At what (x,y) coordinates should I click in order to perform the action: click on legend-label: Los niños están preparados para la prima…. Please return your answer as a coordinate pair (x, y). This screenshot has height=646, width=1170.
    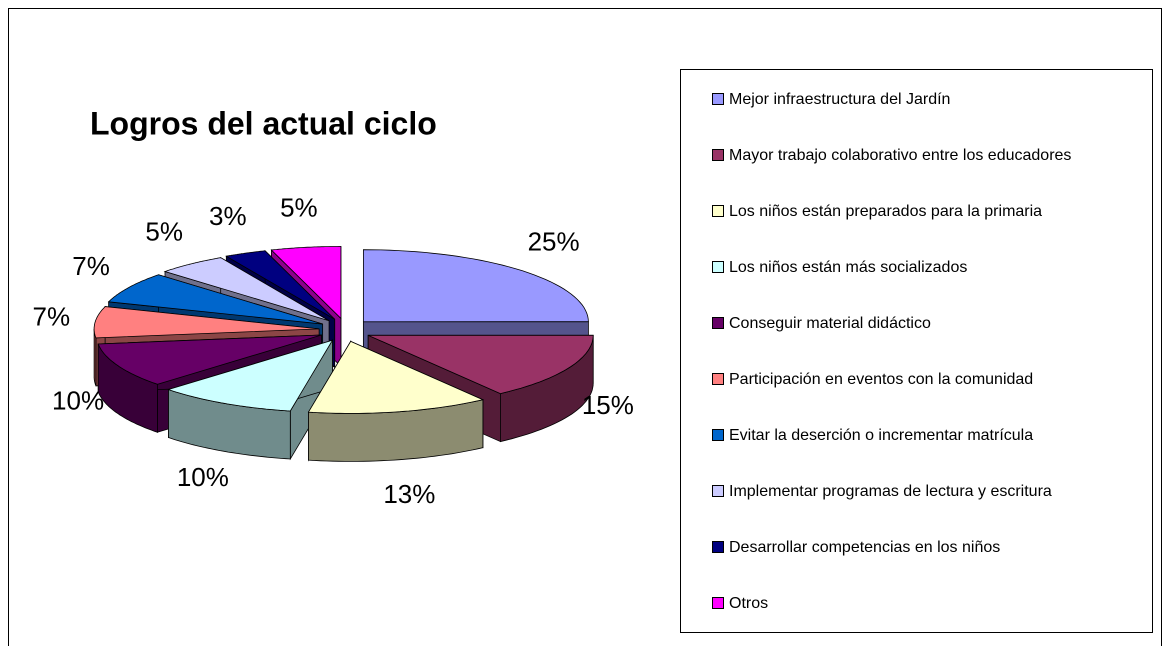
    Looking at the image, I should click on (885, 211).